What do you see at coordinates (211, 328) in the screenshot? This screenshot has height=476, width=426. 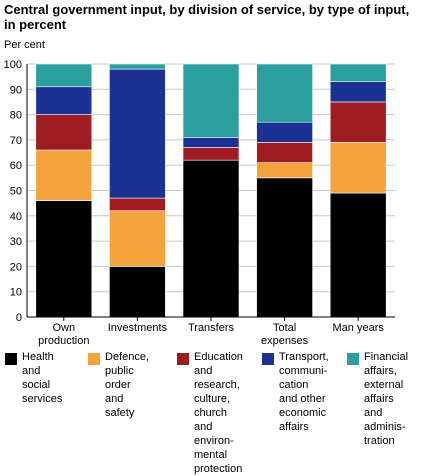 I see `x-tick-label: Transfers` at bounding box center [211, 328].